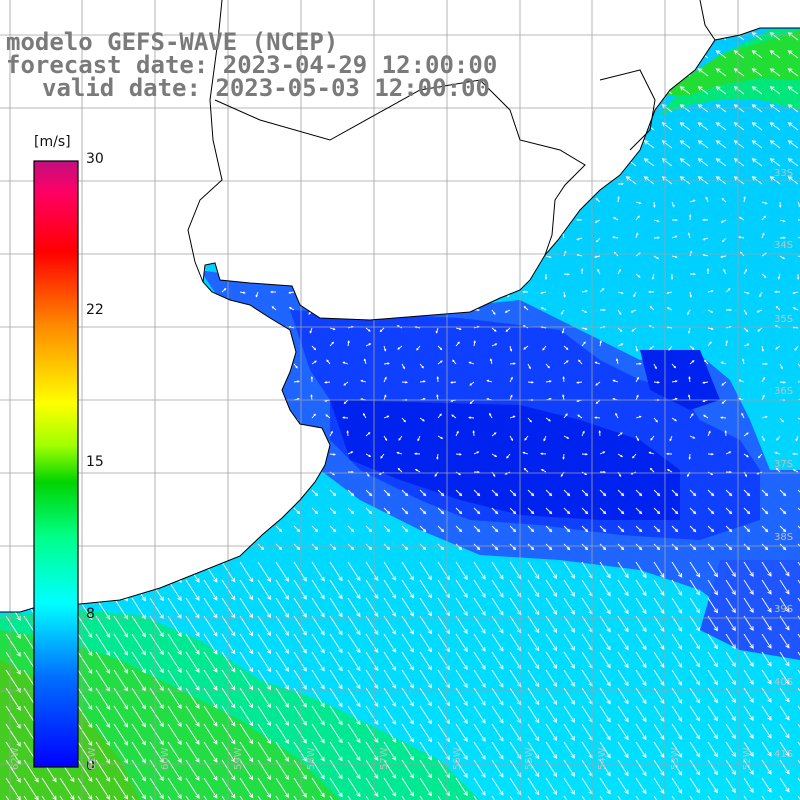 The image size is (800, 800). I want to click on lon-label: 62W, so click(15, 758).